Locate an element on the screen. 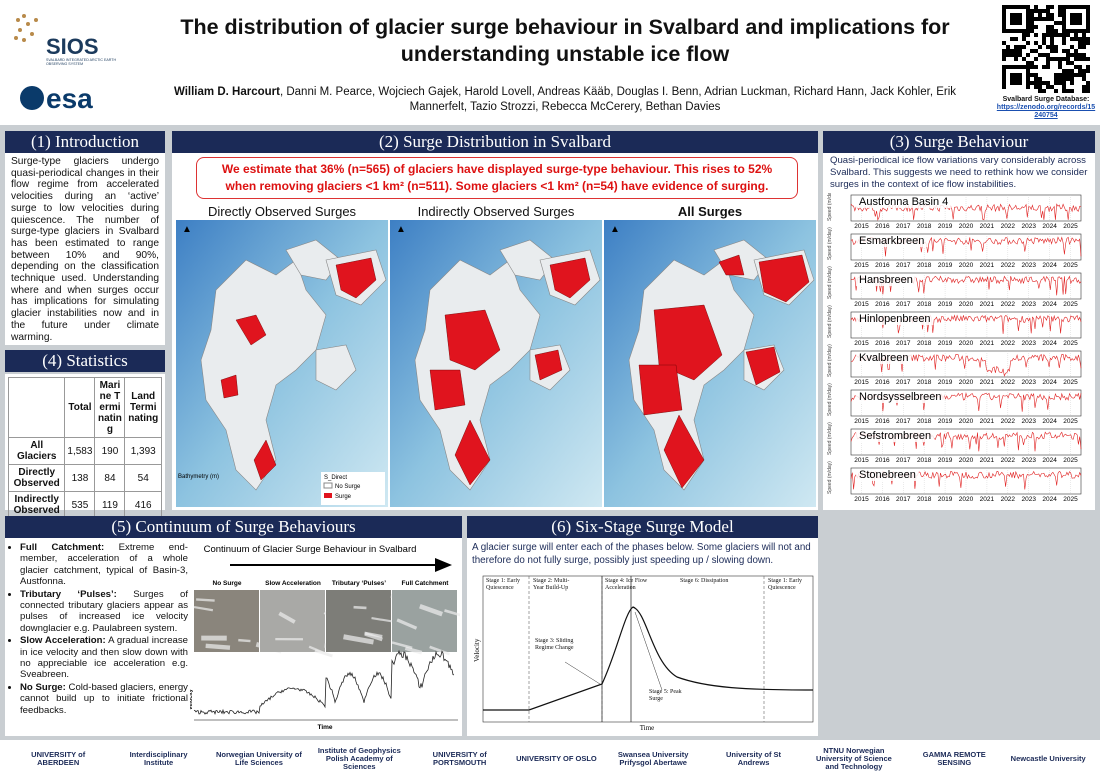 Image resolution: width=1100 pixels, height=778 pixels. year-label: 2022 is located at coordinates (1008, 382).